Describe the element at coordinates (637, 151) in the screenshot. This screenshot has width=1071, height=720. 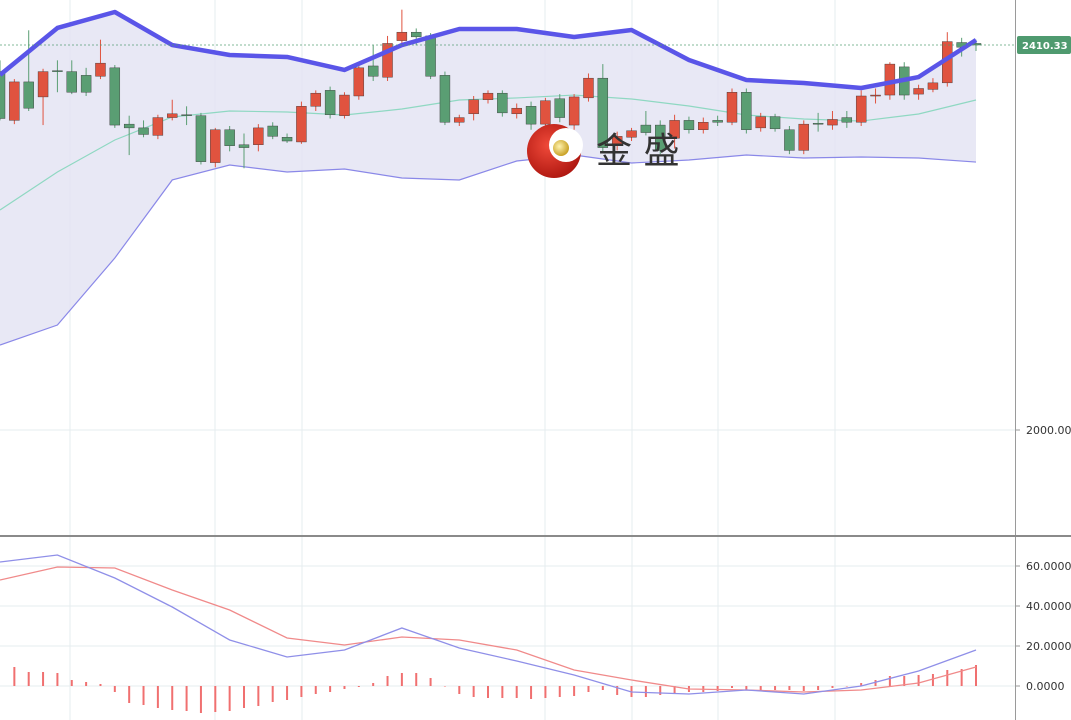
I see `watermark-text: 金 盛` at that location.